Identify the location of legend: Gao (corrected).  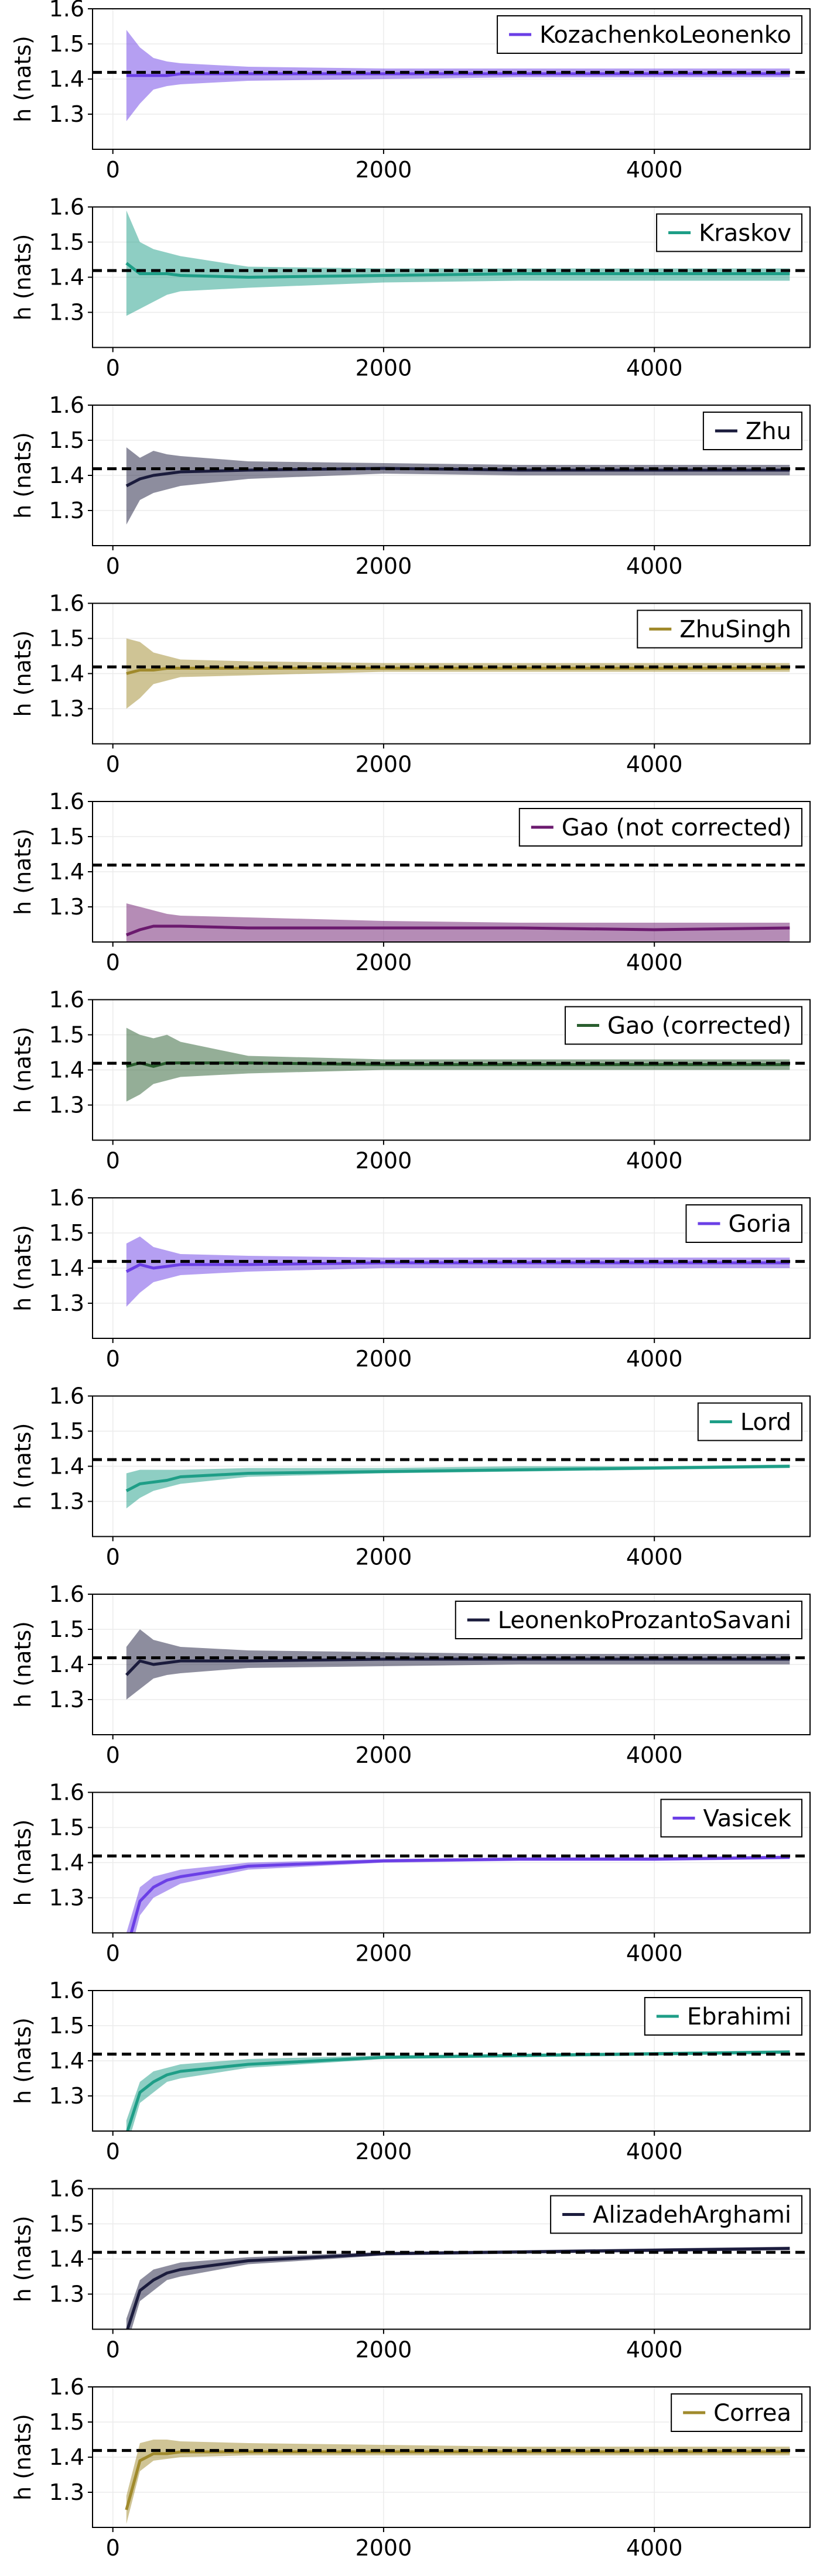
(684, 1025).